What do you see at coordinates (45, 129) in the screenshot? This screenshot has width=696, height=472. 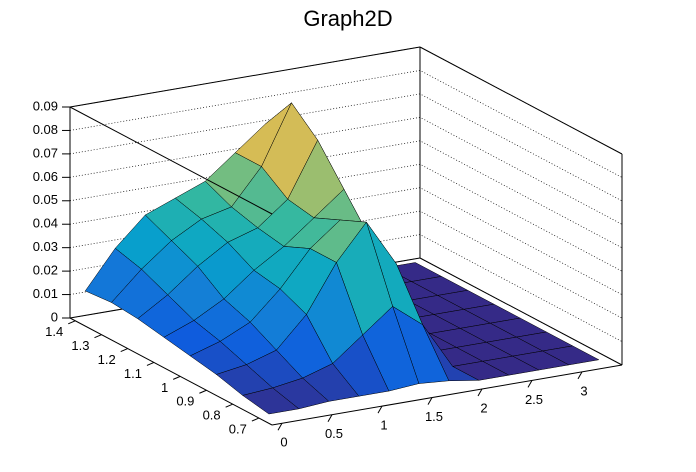 I see `z-tick-label: 0.08` at bounding box center [45, 129].